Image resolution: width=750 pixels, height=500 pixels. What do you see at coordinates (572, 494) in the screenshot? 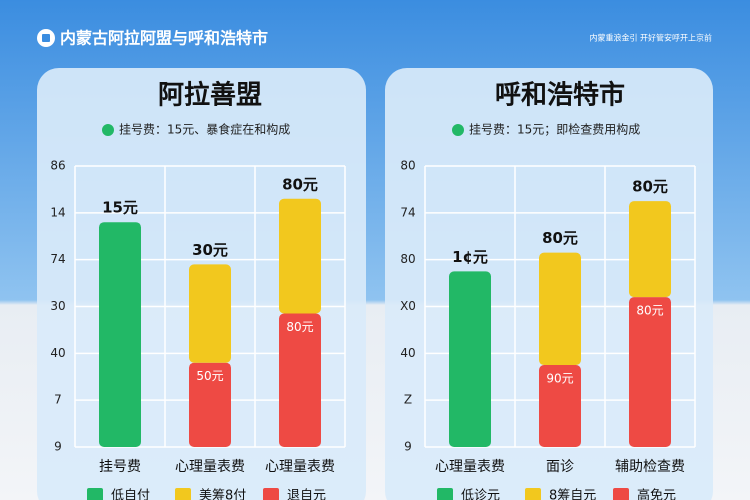
I see `legend-label: 8筹自元` at bounding box center [572, 494].